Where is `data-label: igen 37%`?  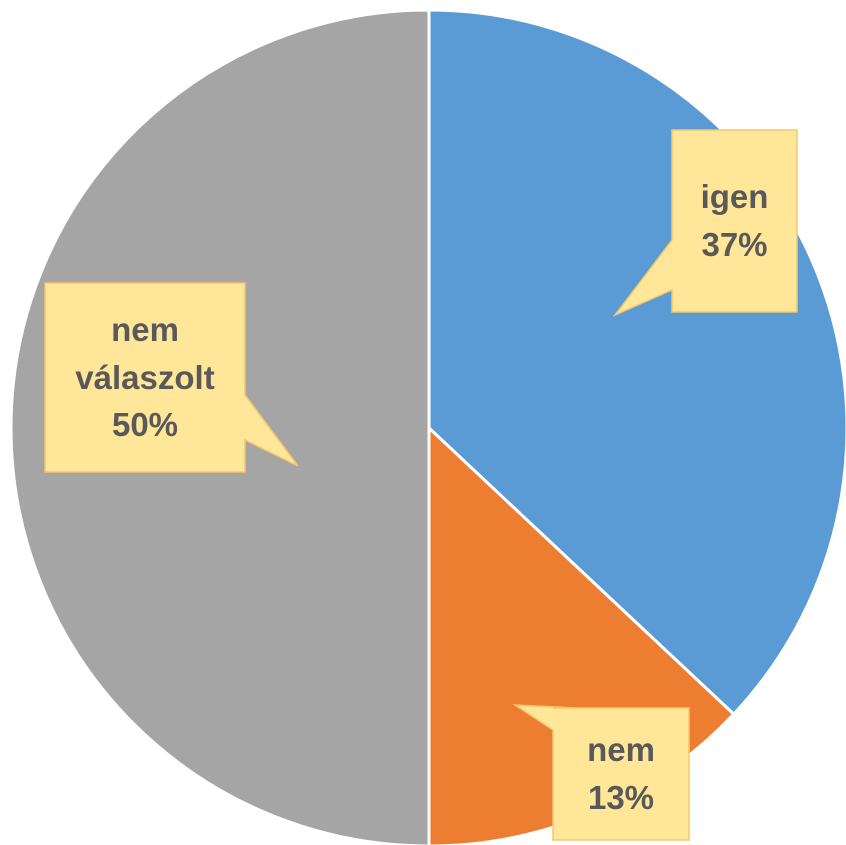
data-label: igen 37% is located at coordinates (734, 221).